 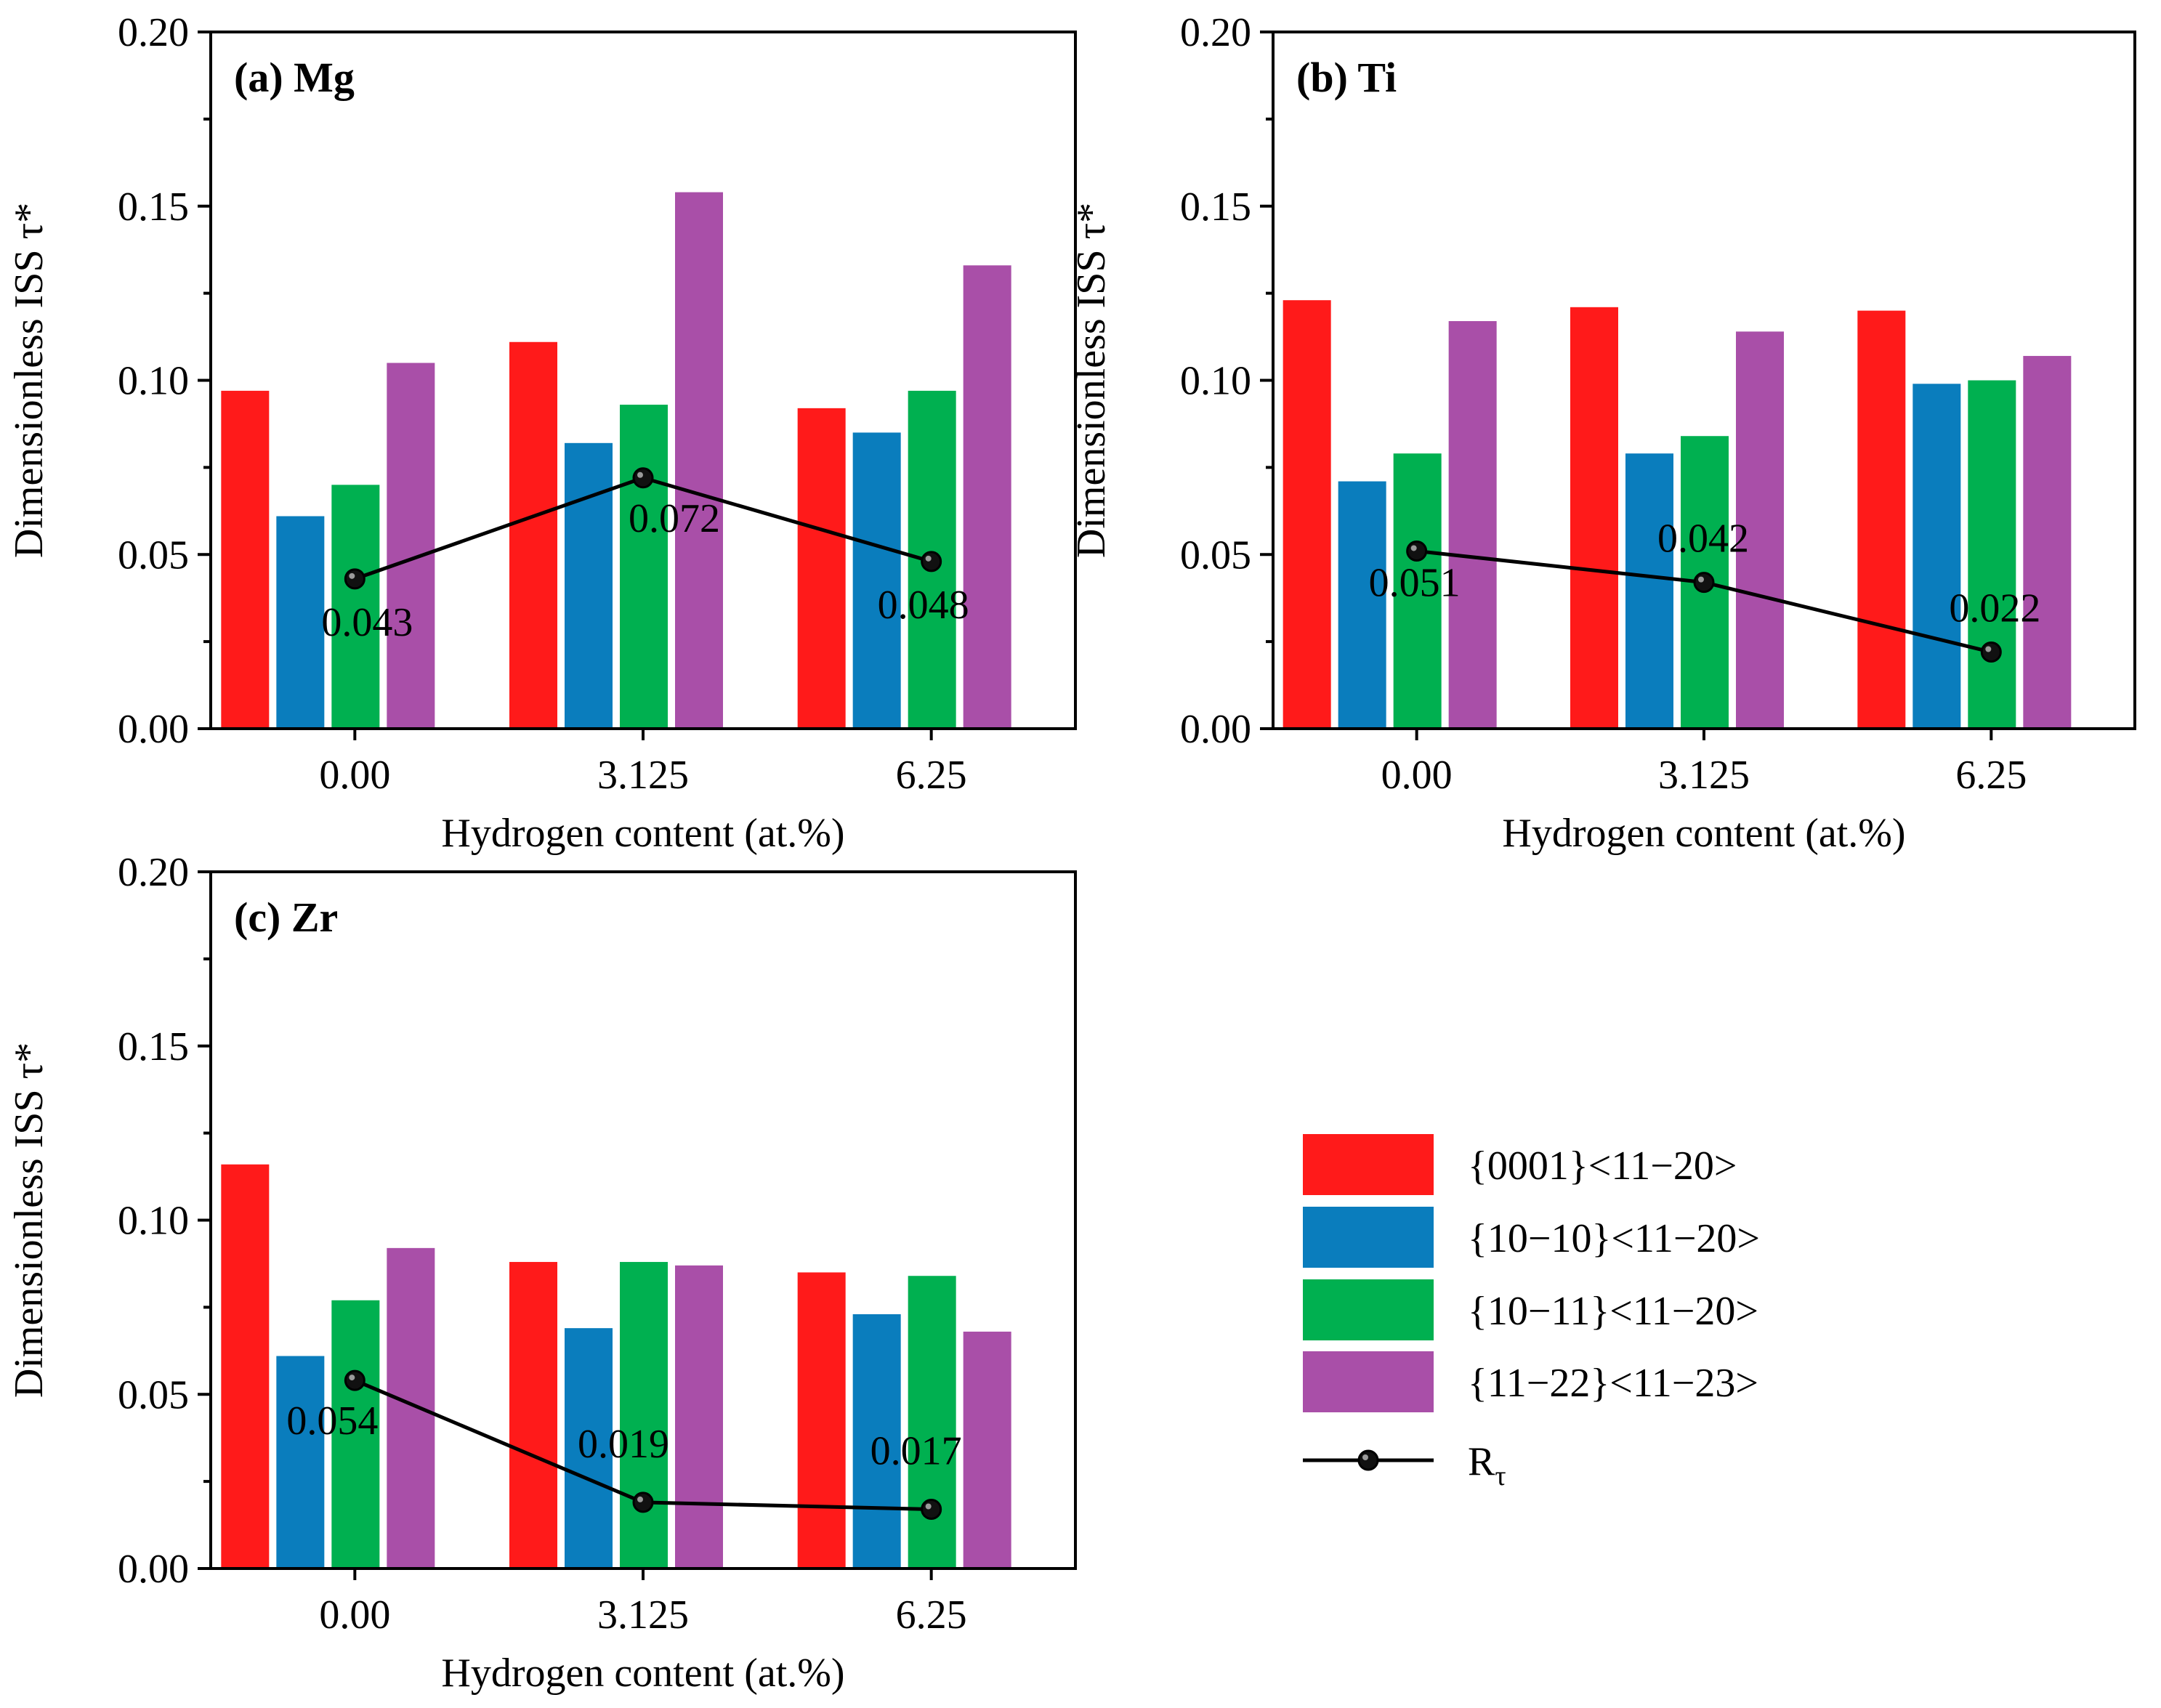 I want to click on r-tau-data-label: 0.022, so click(x=1994, y=608).